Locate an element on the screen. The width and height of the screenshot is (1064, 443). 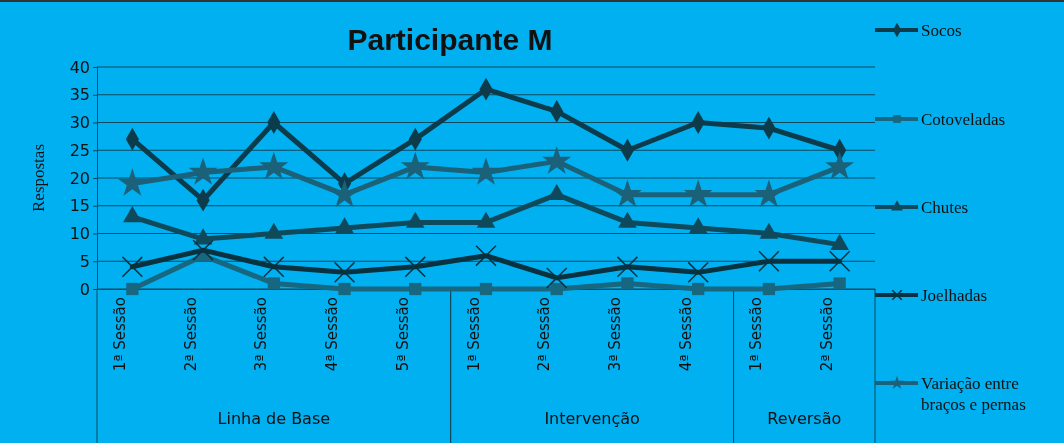
legend-label: Cotoveladas is located at coordinates (963, 119).